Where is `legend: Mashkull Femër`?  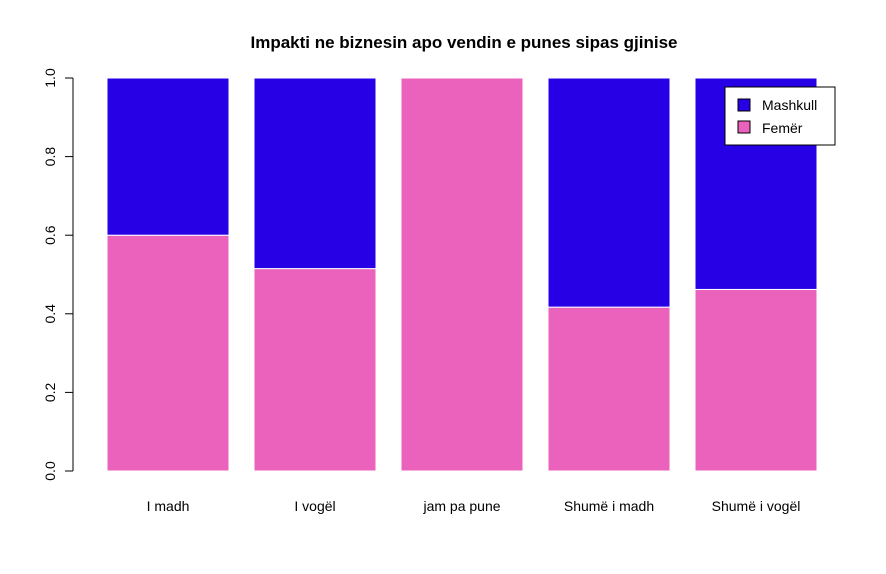 legend: Mashkull Femër is located at coordinates (780, 116).